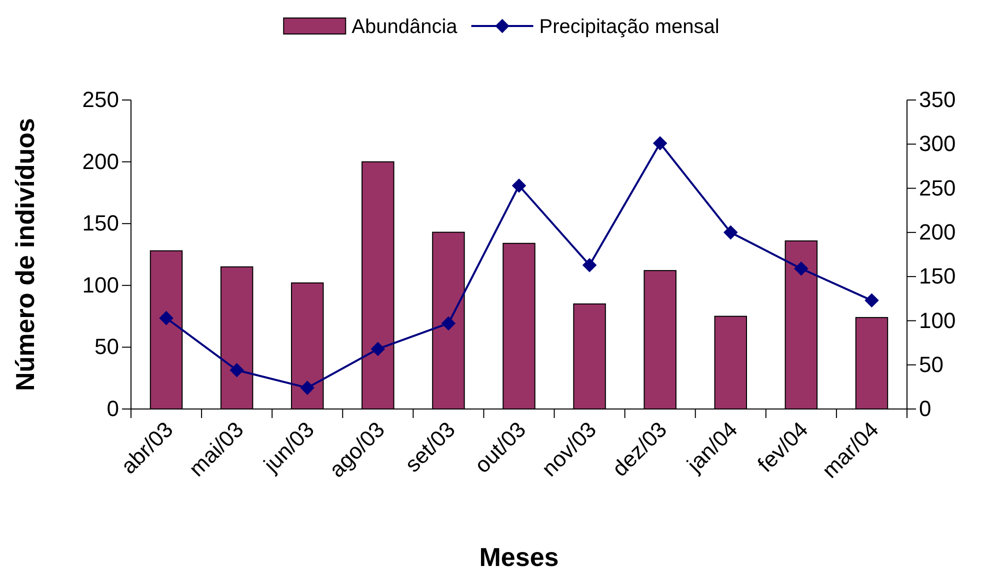  I want to click on y-tick-label: 250, so click(100, 99).